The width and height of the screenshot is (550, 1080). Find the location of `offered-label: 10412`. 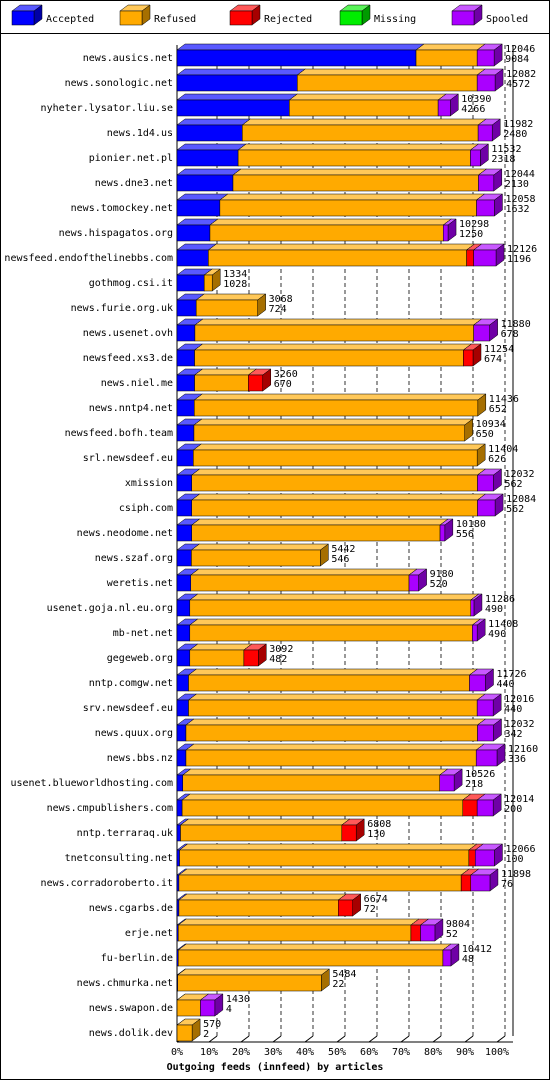

offered-label: 10412 is located at coordinates (477, 949).